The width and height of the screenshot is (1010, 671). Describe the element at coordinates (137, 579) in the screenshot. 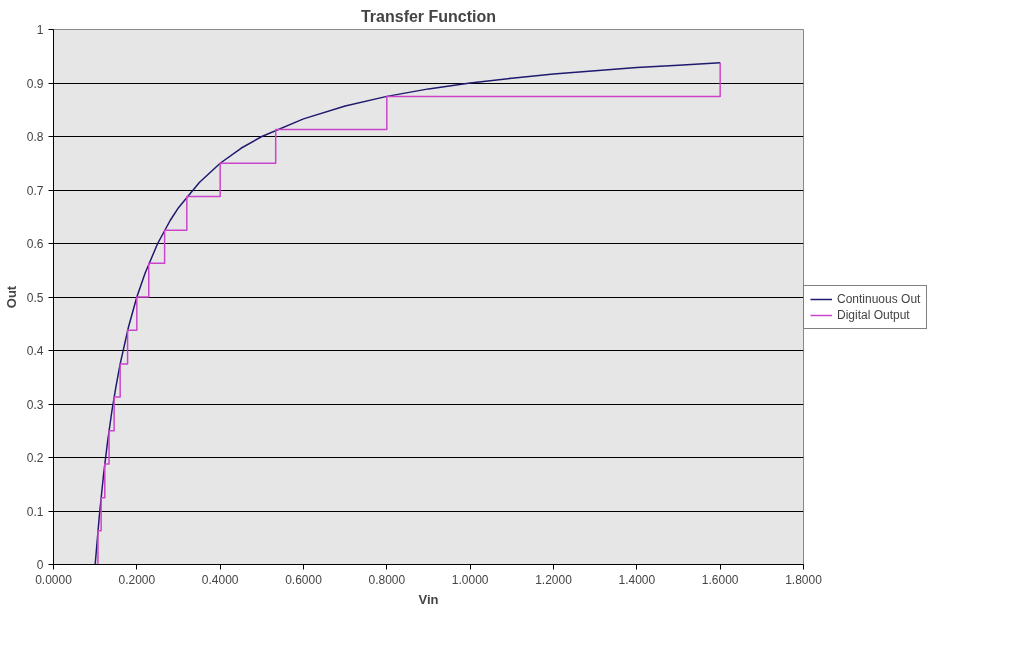

I see `x-tick-label: 0.2000` at that location.